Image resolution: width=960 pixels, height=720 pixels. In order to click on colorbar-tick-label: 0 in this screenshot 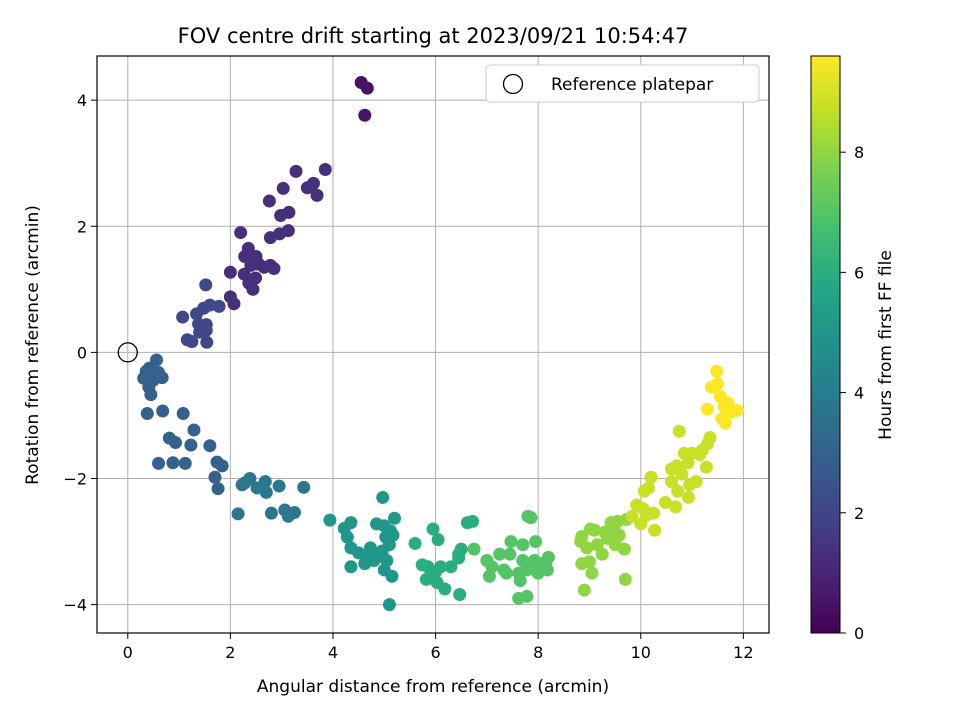, I will do `click(859, 633)`.